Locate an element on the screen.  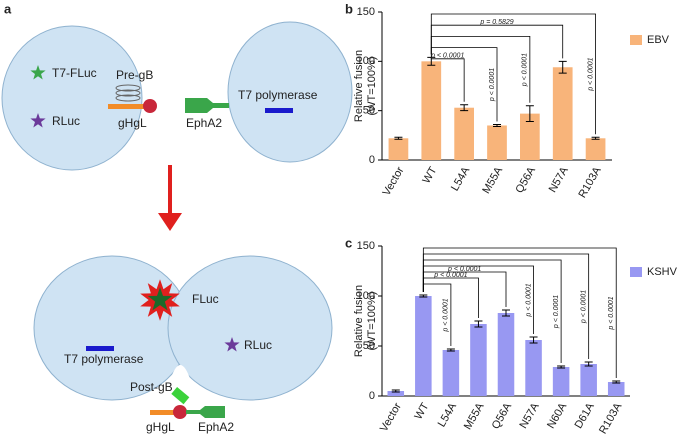
legend-swatch is located at coordinates (636, 272).